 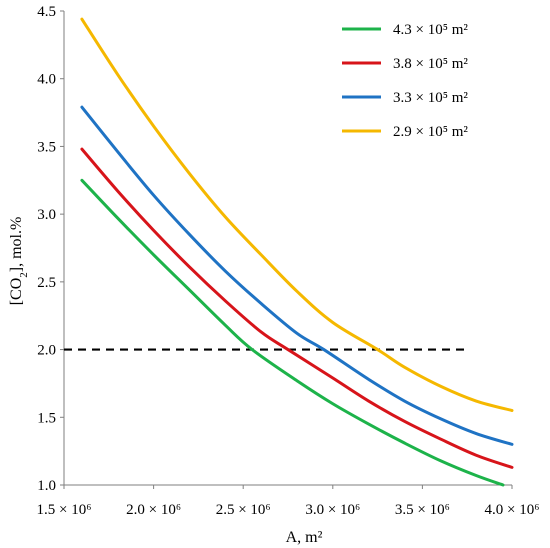 I want to click on y-tick-label: 3.5, so click(x=46, y=147).